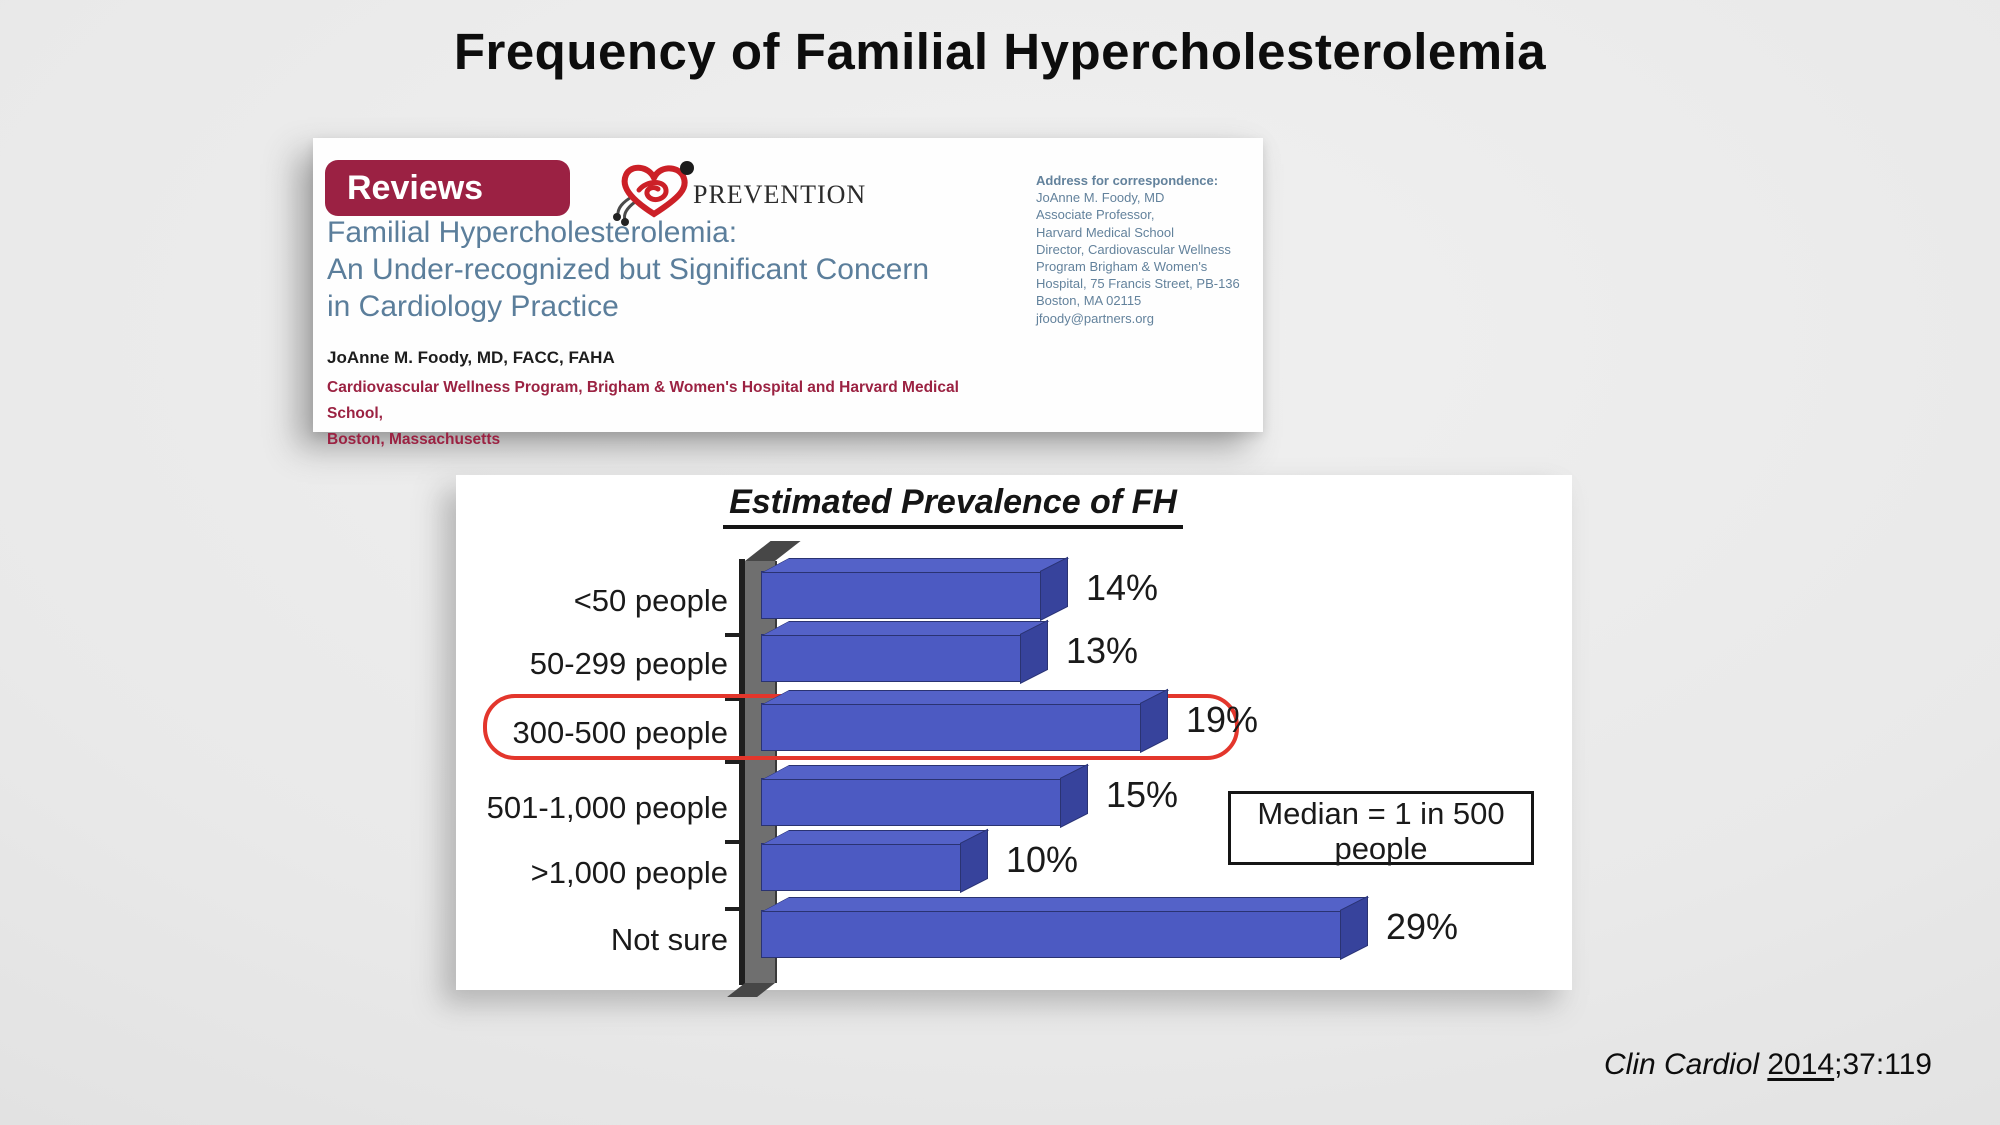 This screenshot has width=2000, height=1125. Describe the element at coordinates (1122, 267) in the screenshot. I see `correspondence-line: Program Brigham & Women's` at that location.